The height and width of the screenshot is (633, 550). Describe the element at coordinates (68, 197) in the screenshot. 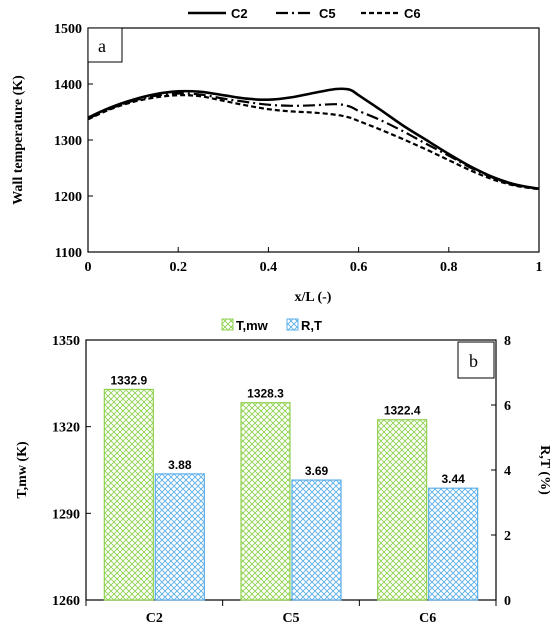

I see `chart-a-y-tick-label: 1200` at that location.